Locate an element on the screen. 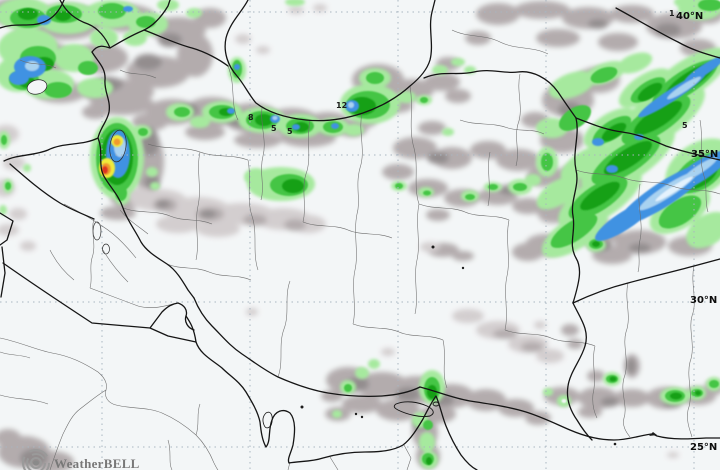 The image size is (720, 470). latitude-label-25n: 25°N is located at coordinates (703, 447).